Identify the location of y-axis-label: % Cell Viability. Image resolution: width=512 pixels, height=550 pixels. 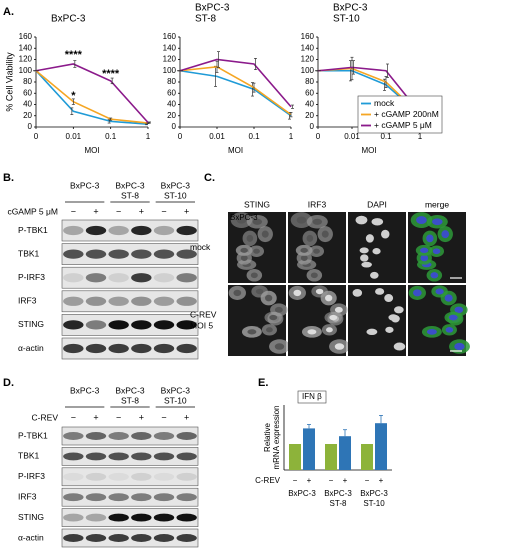
(9, 82).